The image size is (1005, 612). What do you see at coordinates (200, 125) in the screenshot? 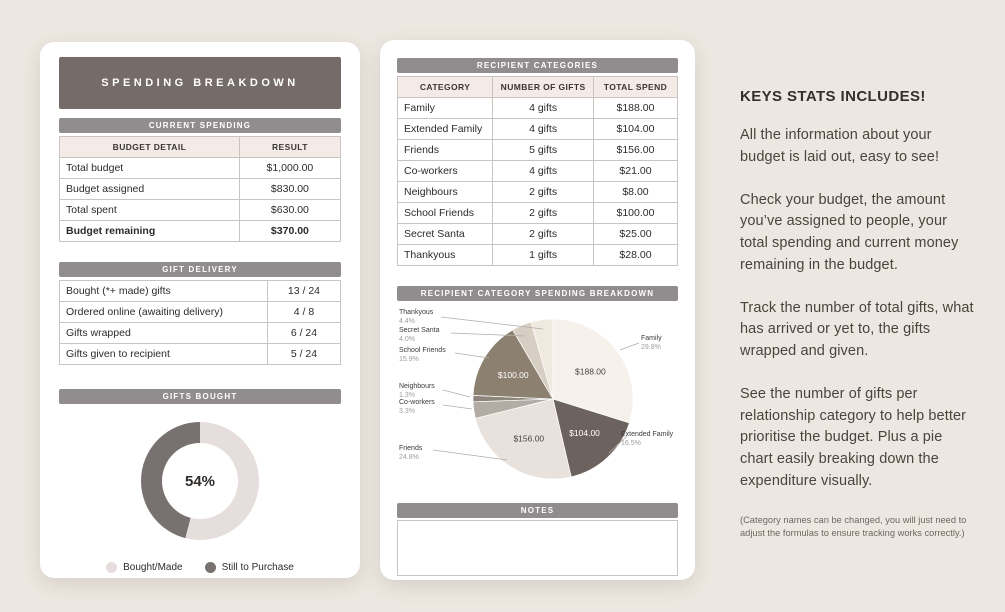
I see `current-spending-section-bar: CURRENT SPENDING` at bounding box center [200, 125].